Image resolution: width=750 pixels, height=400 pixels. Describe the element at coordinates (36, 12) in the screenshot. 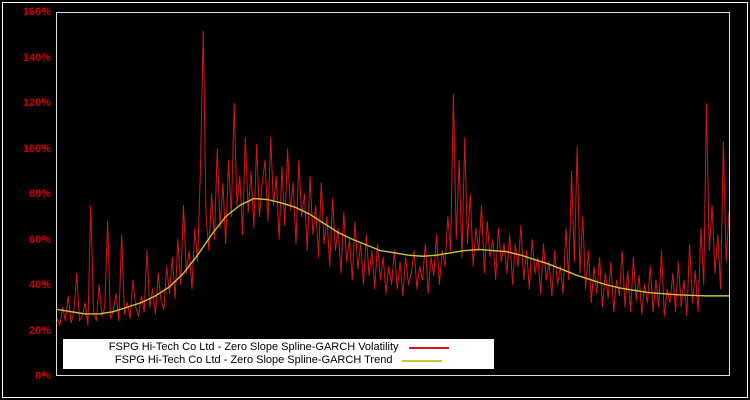

I see `y-tick-label: 160%` at that location.